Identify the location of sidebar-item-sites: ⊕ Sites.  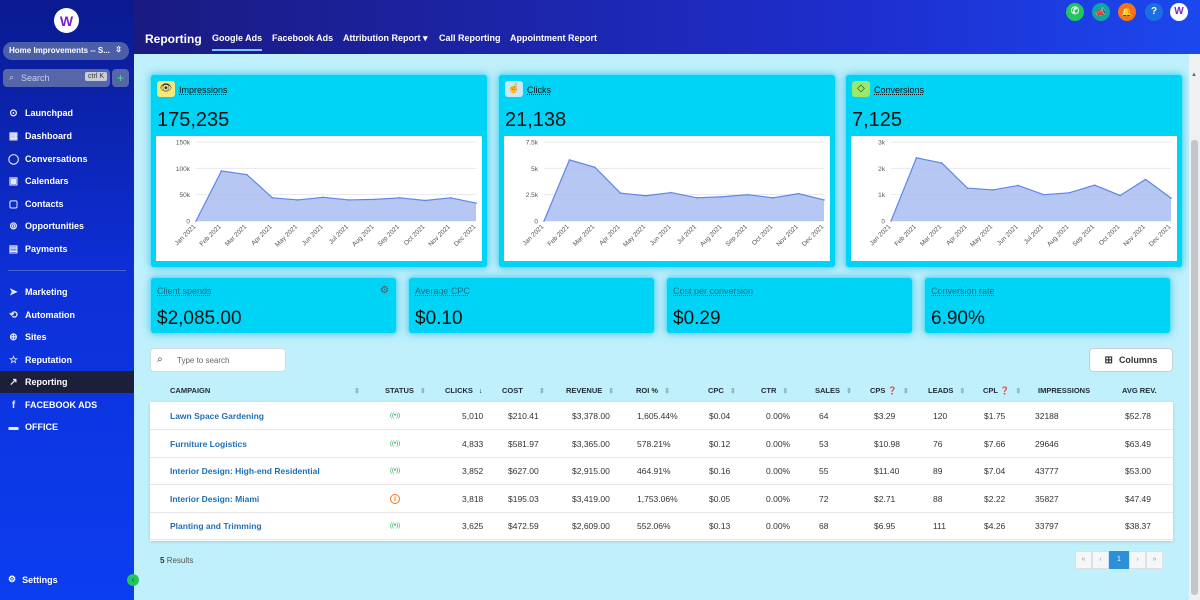
(67, 337).